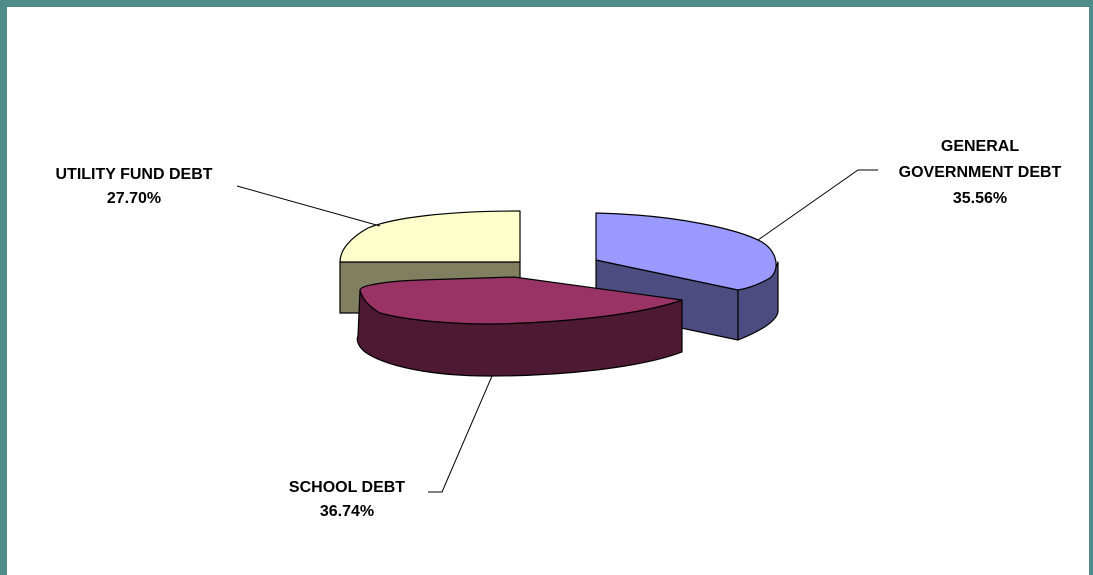 The height and width of the screenshot is (575, 1093). What do you see at coordinates (430, 236) in the screenshot?
I see `slice-utility-fund-debt-top` at bounding box center [430, 236].